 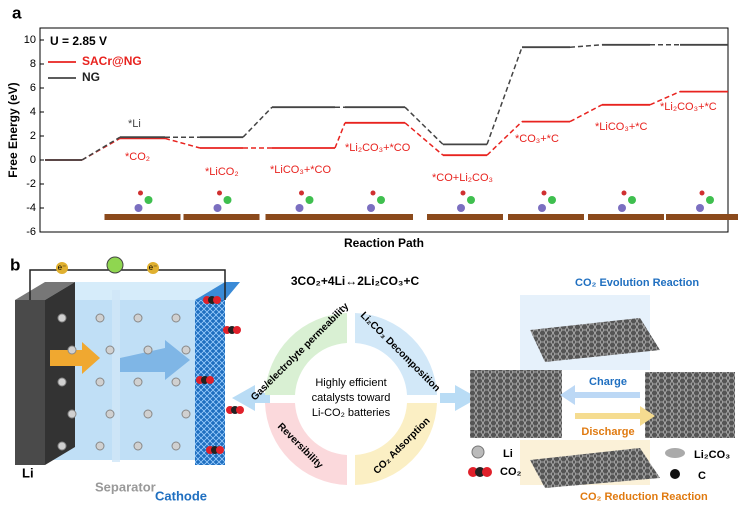 What do you see at coordinates (127, 284) in the screenshot?
I see `circuit` at bounding box center [127, 284].